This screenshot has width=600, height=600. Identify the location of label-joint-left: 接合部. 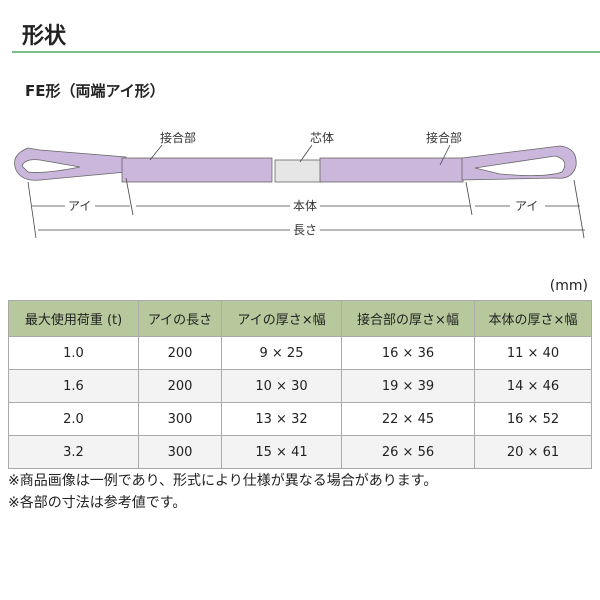
(178, 137).